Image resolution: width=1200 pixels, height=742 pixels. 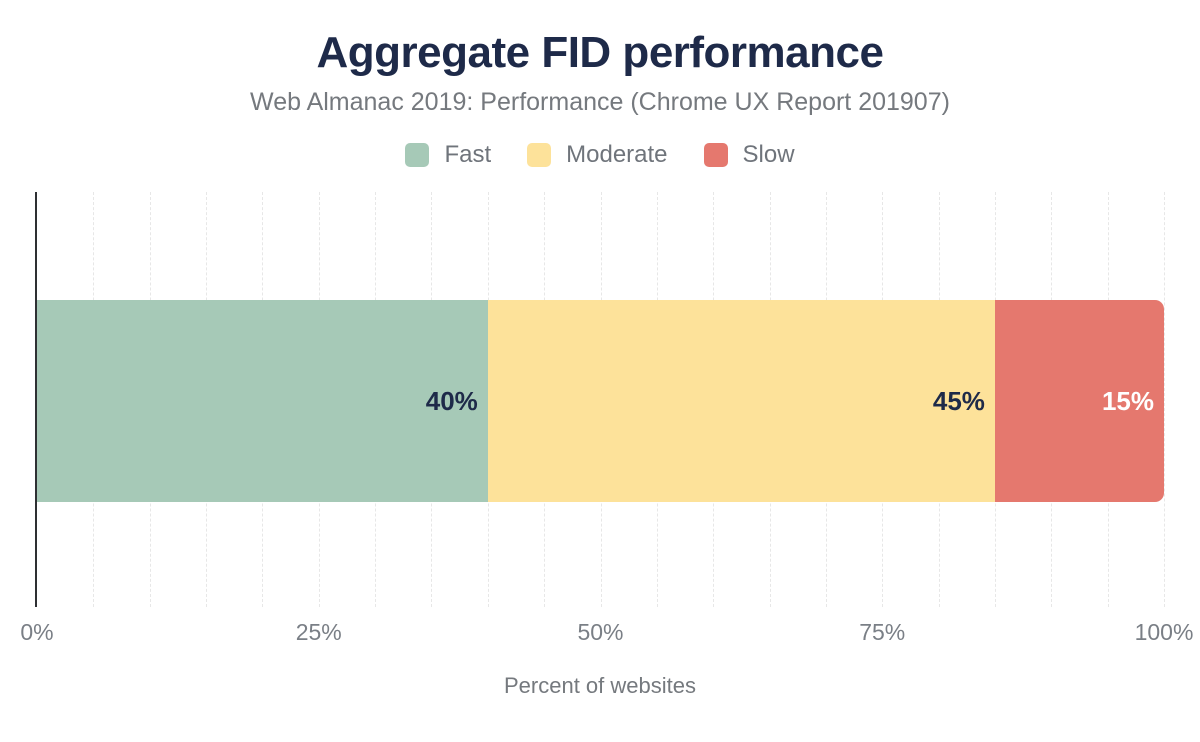 I want to click on legend-item-moderate: Moderate, so click(x=597, y=155).